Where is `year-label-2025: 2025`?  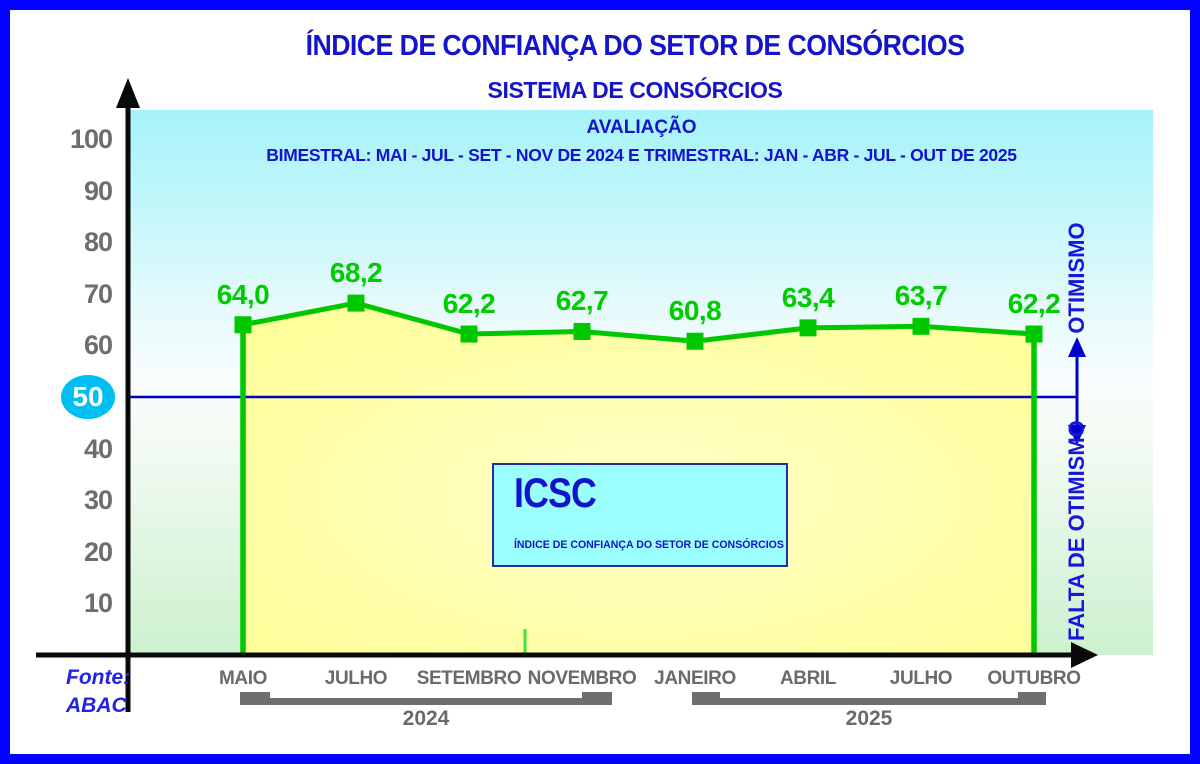 year-label-2025: 2025 is located at coordinates (869, 718).